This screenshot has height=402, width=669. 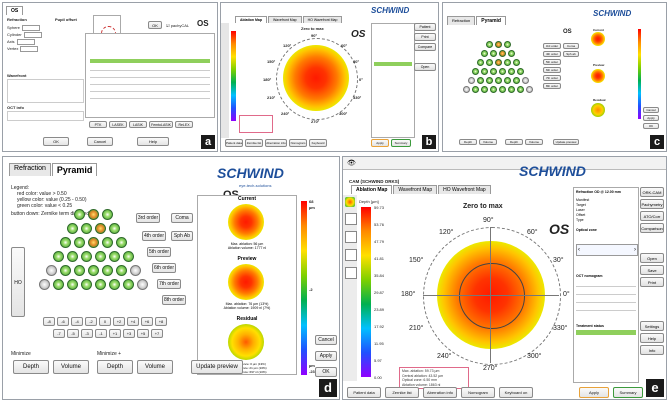 I want to click on orkcam-button: ORK-CAM, so click(x=652, y=192).